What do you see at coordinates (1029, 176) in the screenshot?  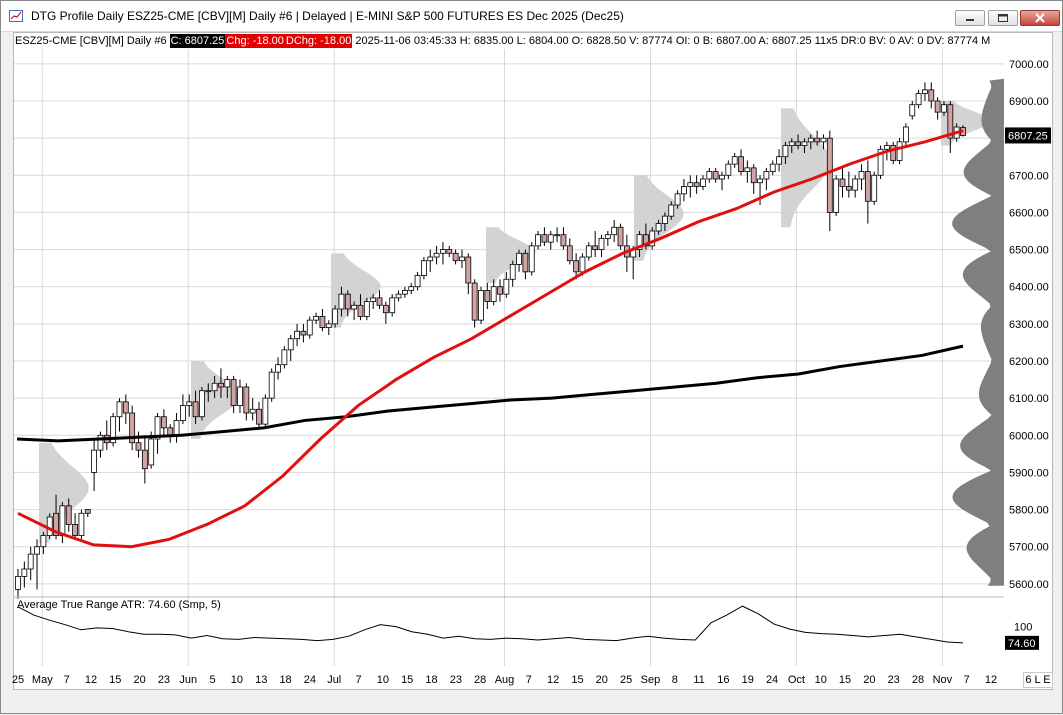 I see `price-tick-label: 6700.00` at bounding box center [1029, 176].